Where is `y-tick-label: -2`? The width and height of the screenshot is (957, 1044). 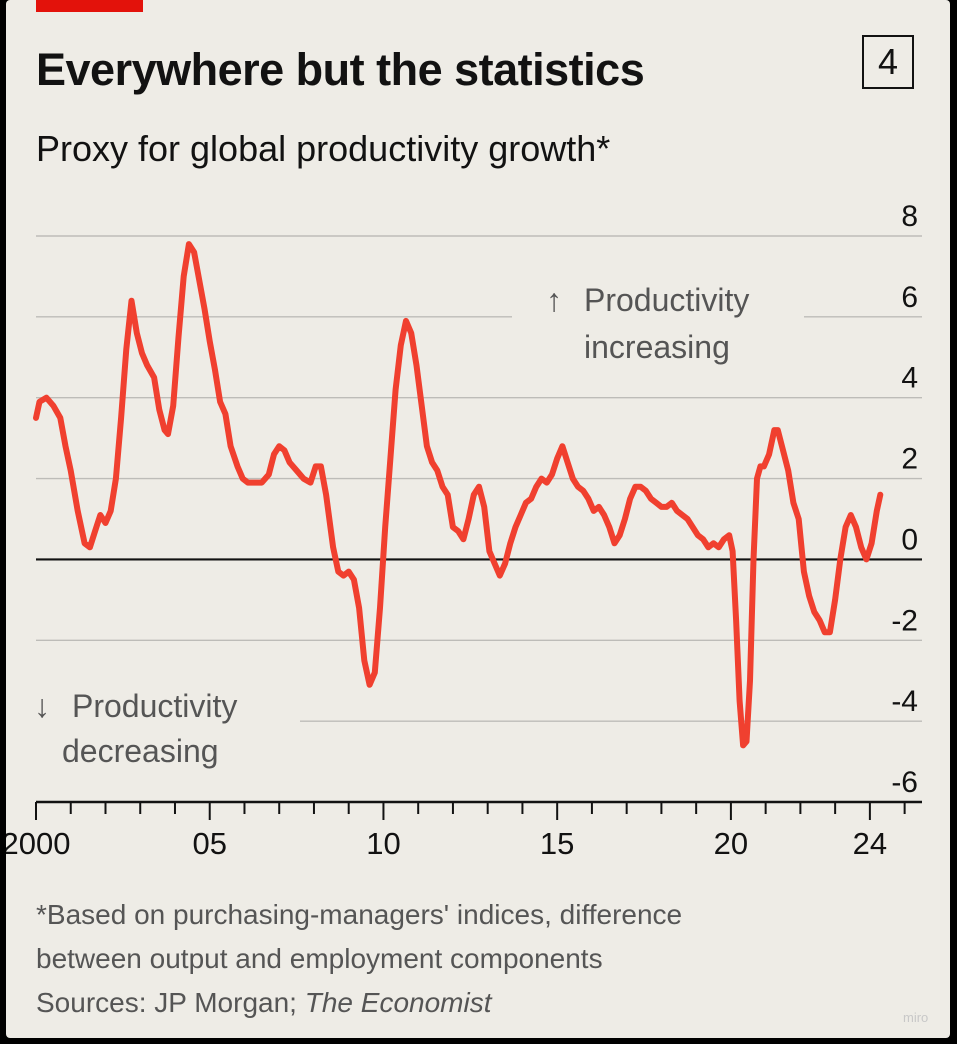
y-tick-label: -2 is located at coordinates (904, 620).